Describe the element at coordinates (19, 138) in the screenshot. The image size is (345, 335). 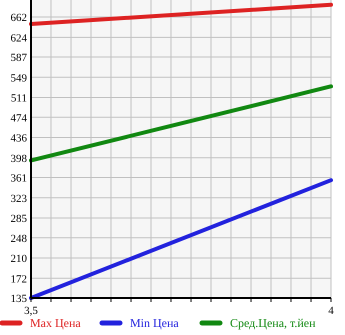
I see `y-tick-label: 436` at that location.